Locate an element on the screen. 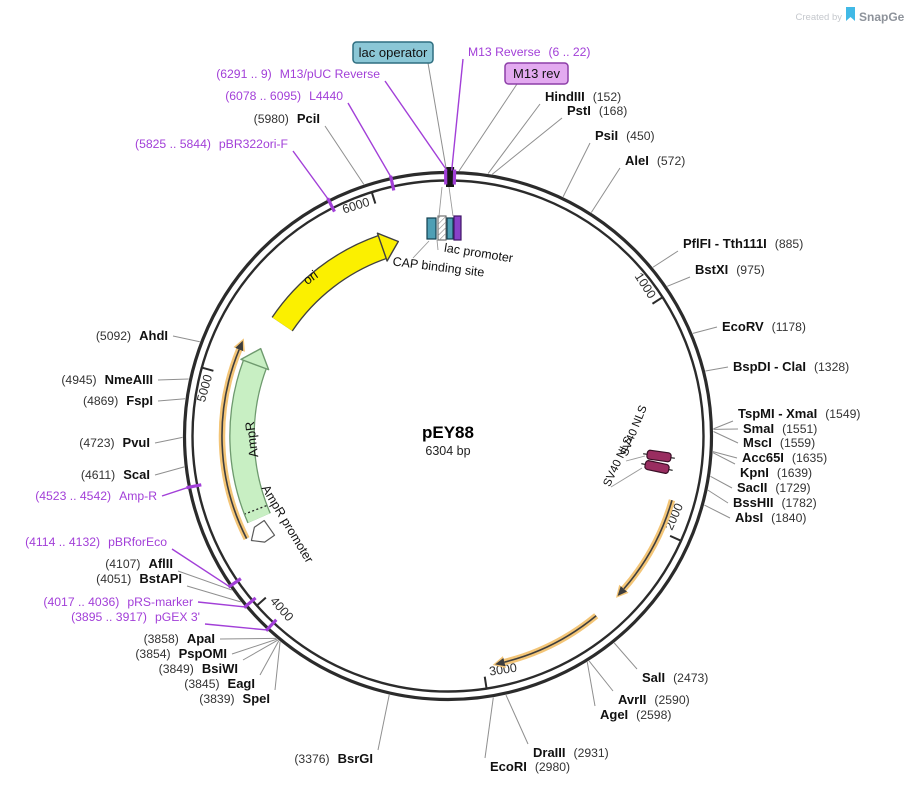  primer-label: (4523 .. 4542) Amp-R is located at coordinates (96, 496).